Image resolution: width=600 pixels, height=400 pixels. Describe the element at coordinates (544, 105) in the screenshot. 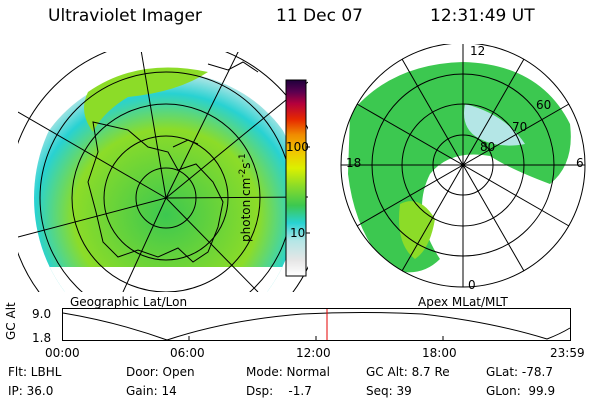

I see `mlat-label-60: 60` at that location.